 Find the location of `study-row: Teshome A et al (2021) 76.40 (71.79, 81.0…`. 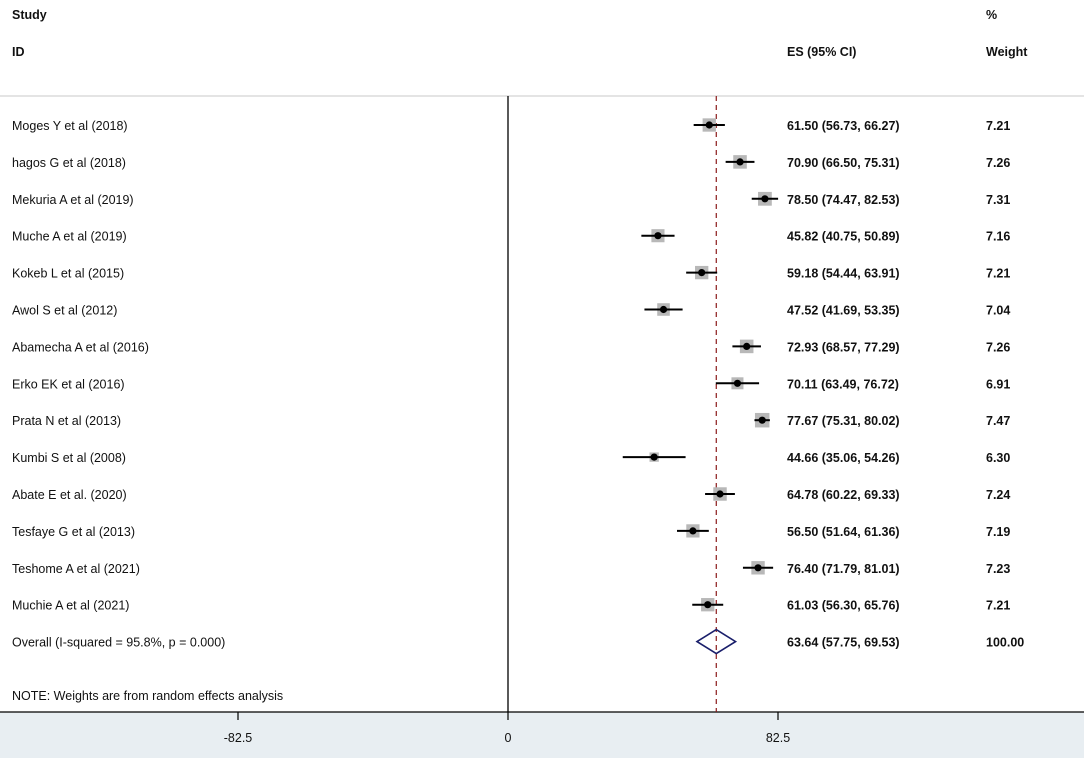

study-row: Teshome A et al (2021) 76.40 (71.79, 81.0… is located at coordinates (511, 568).